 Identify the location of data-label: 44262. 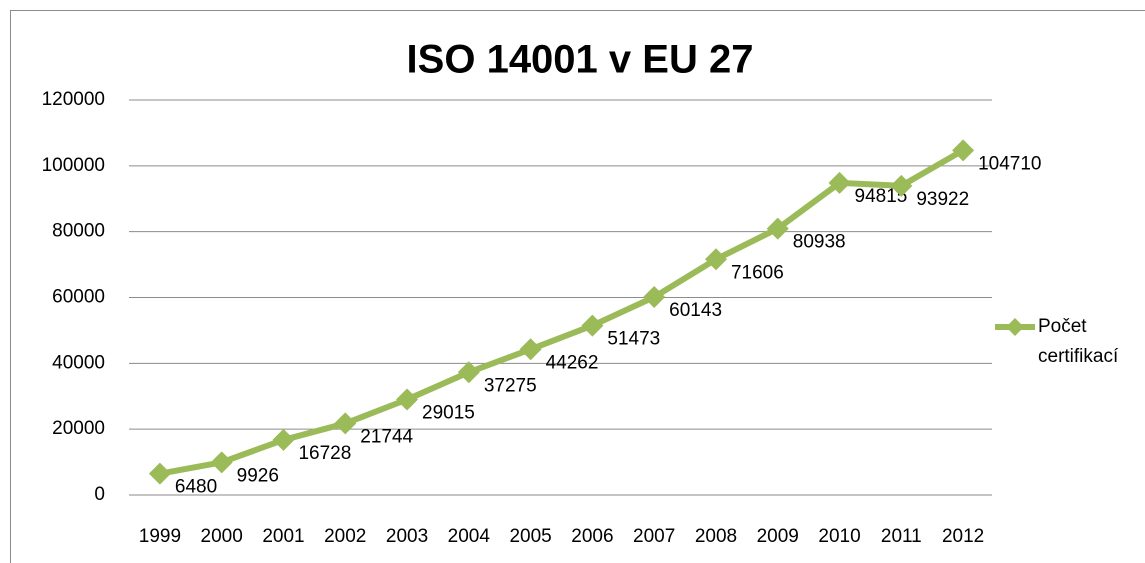
(572, 362).